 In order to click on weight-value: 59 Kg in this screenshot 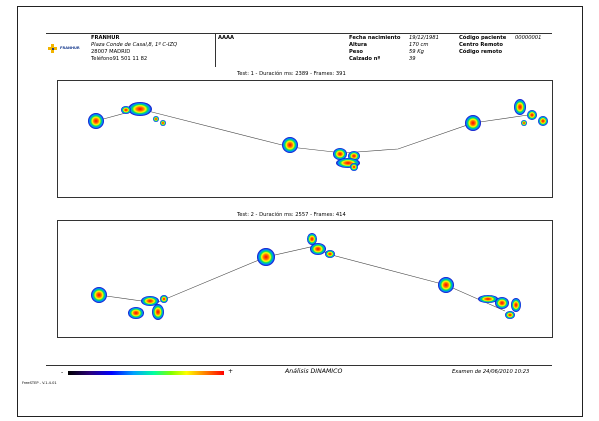, I will do `click(416, 52)`.